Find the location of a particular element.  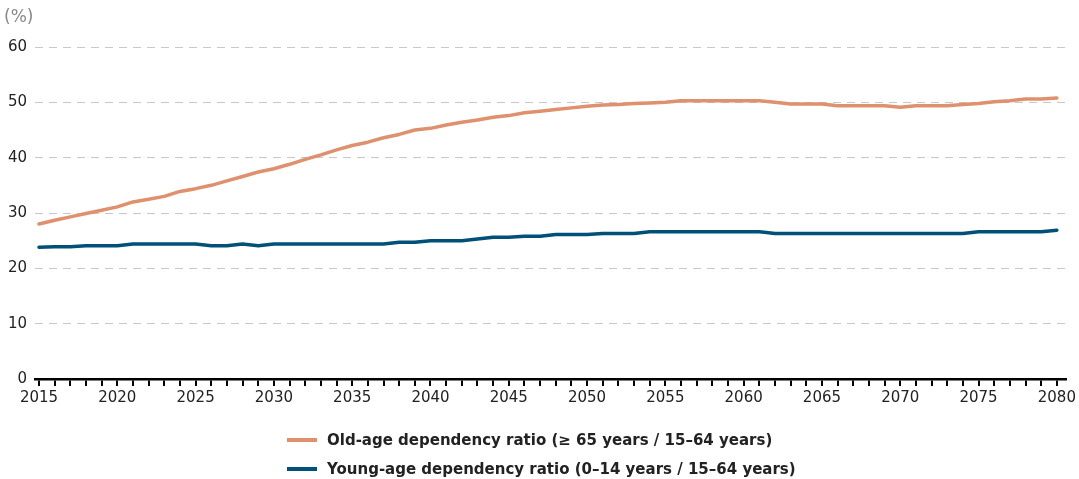

x-tick-label: 2060 is located at coordinates (743, 396).